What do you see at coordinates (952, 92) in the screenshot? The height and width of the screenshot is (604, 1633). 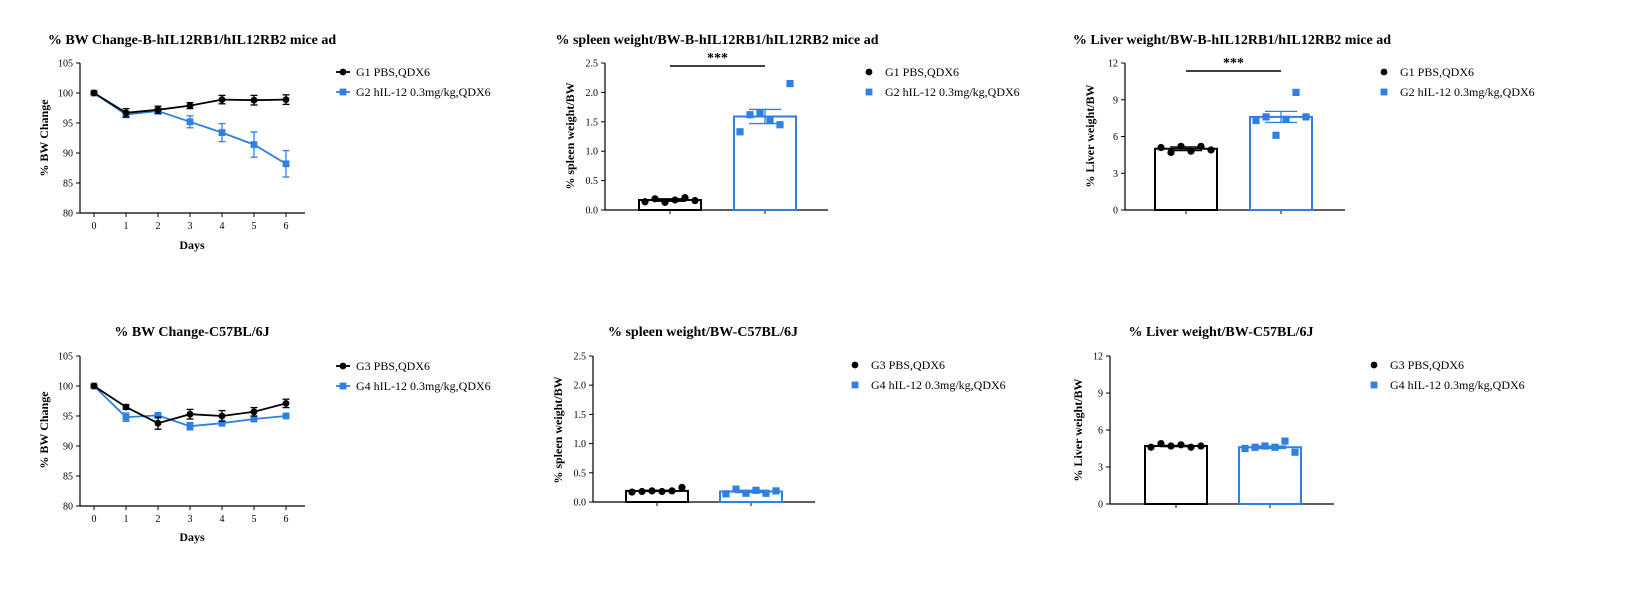 I see `legend-label: G2 hIL-12 0.3mg/kg,QDX6` at bounding box center [952, 92].